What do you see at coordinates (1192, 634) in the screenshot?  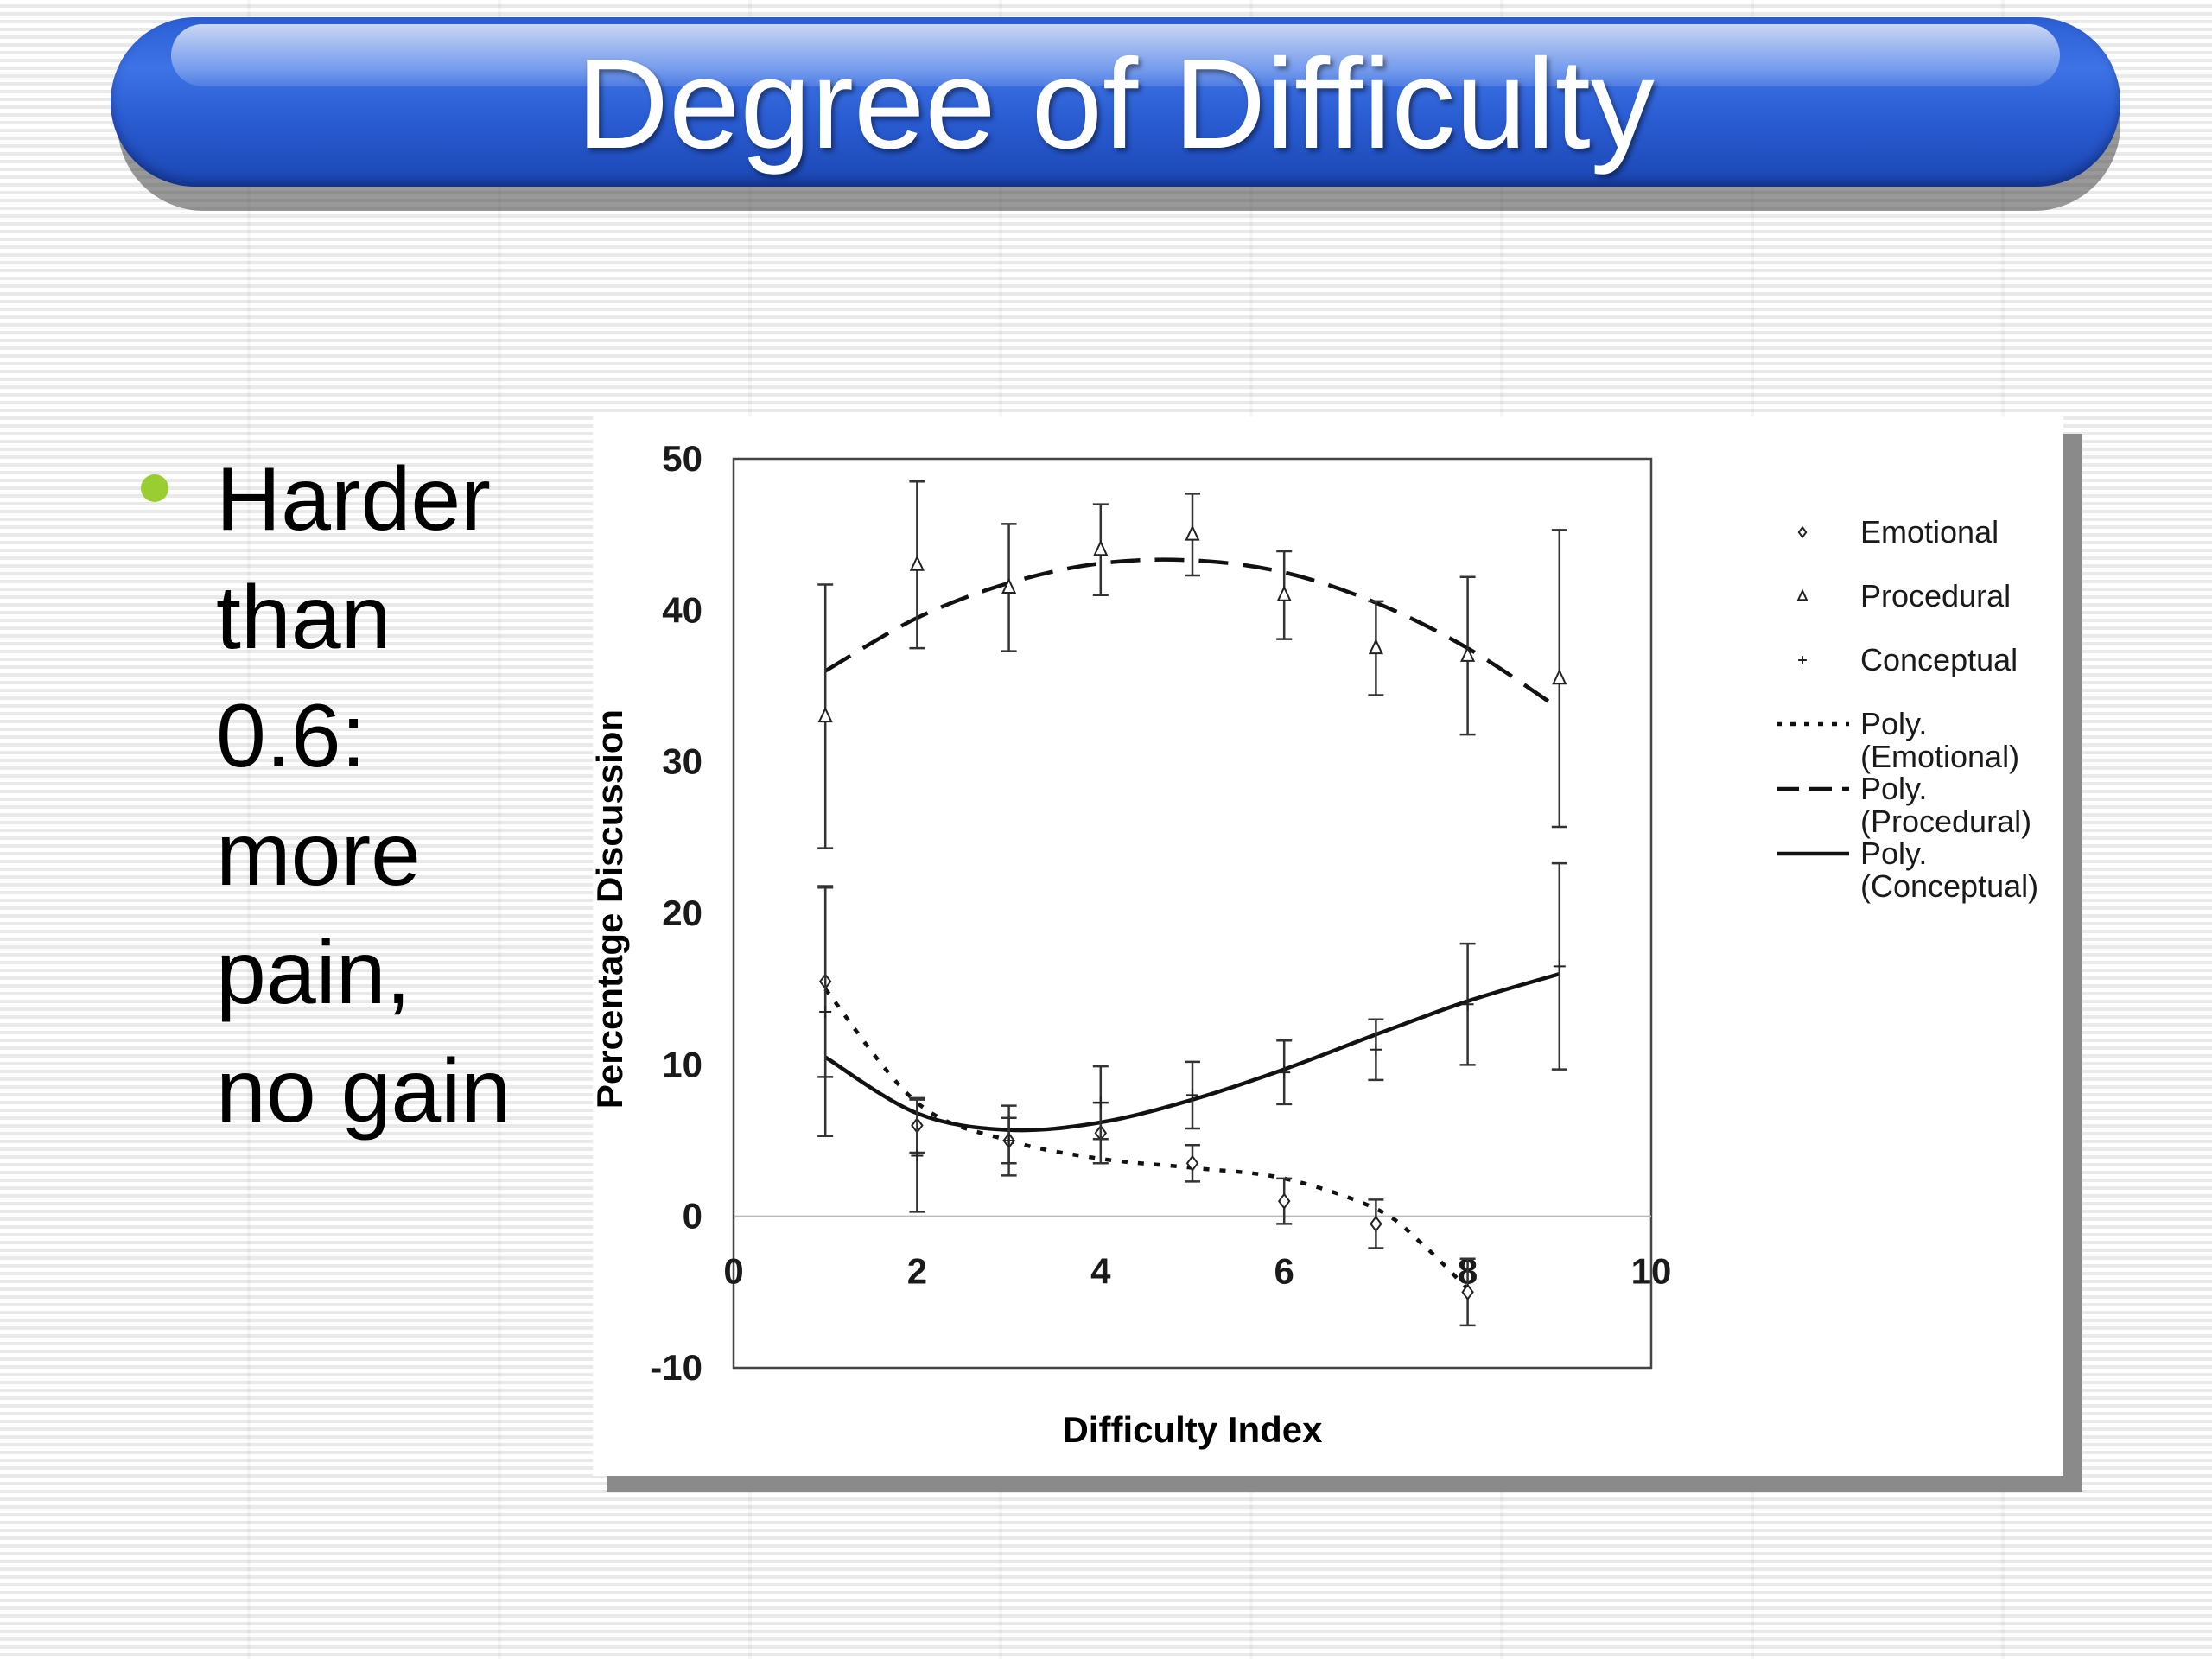 I see `trend-line-dashed` at bounding box center [1192, 634].